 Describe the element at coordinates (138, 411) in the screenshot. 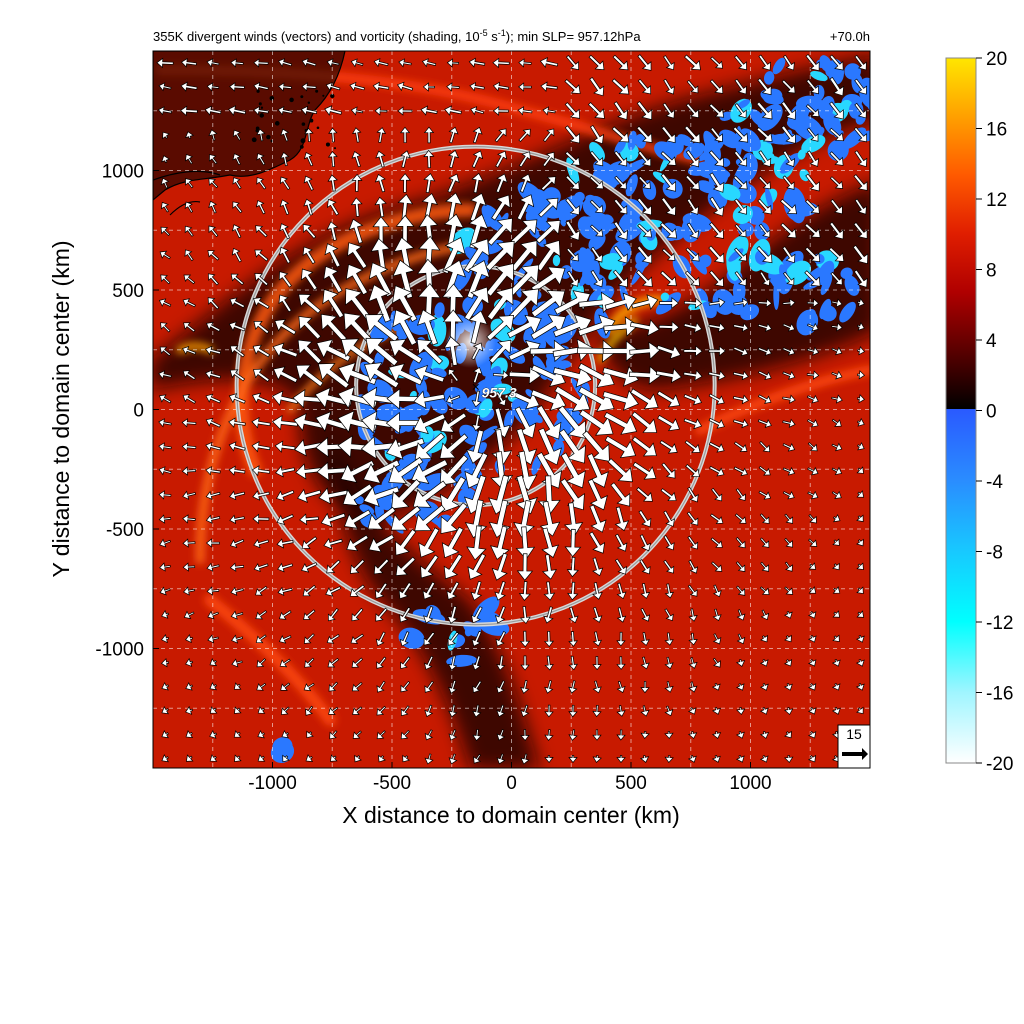

I see `y-tick-label: 0` at that location.